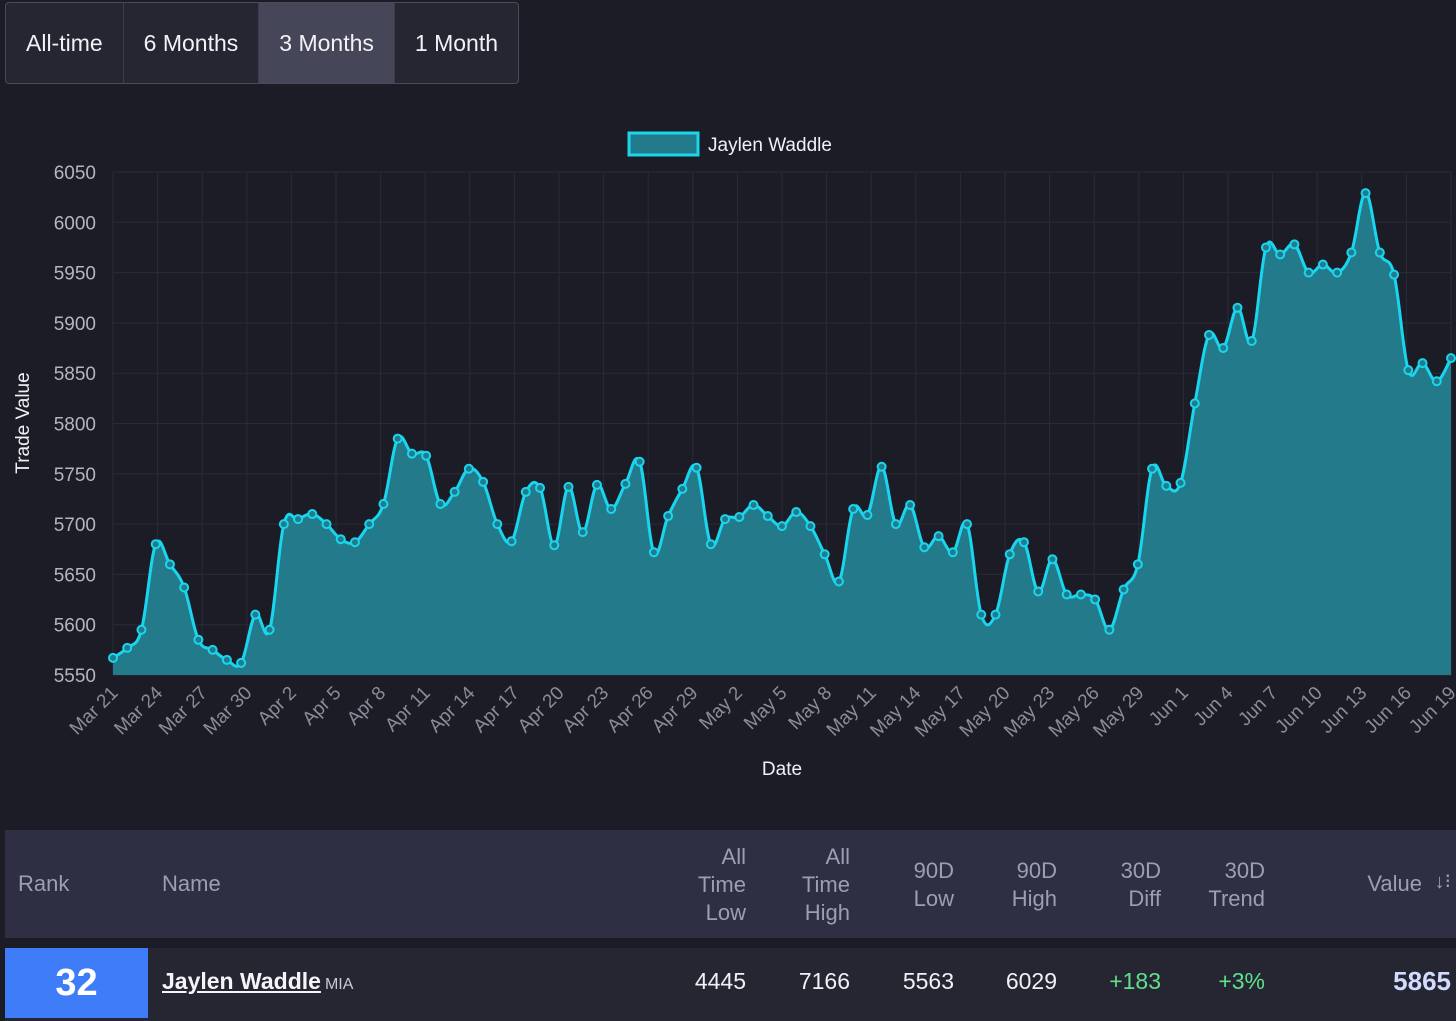 This screenshot has height=1021, width=1456. I want to click on tab-3-months: 3 Months, so click(327, 43).